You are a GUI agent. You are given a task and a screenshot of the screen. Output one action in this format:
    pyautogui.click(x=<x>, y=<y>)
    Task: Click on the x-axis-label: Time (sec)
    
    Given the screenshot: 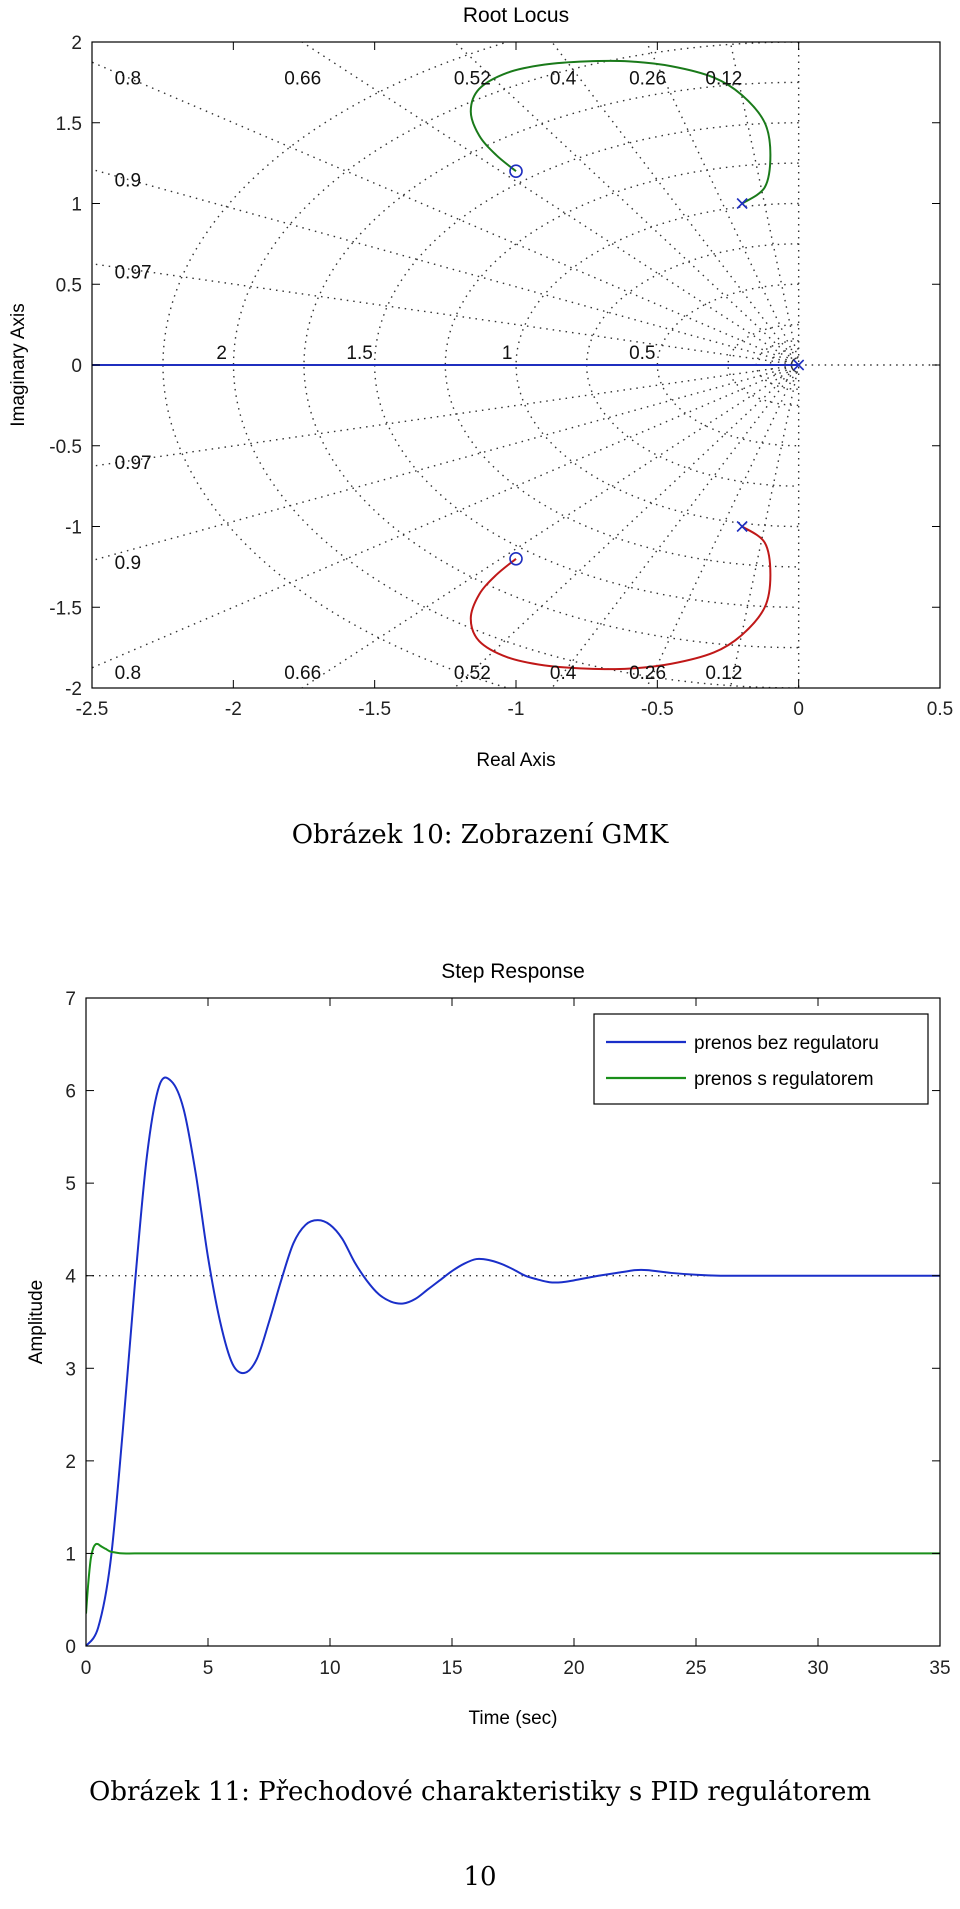 What is the action you would take?
    pyautogui.click(x=512, y=1718)
    